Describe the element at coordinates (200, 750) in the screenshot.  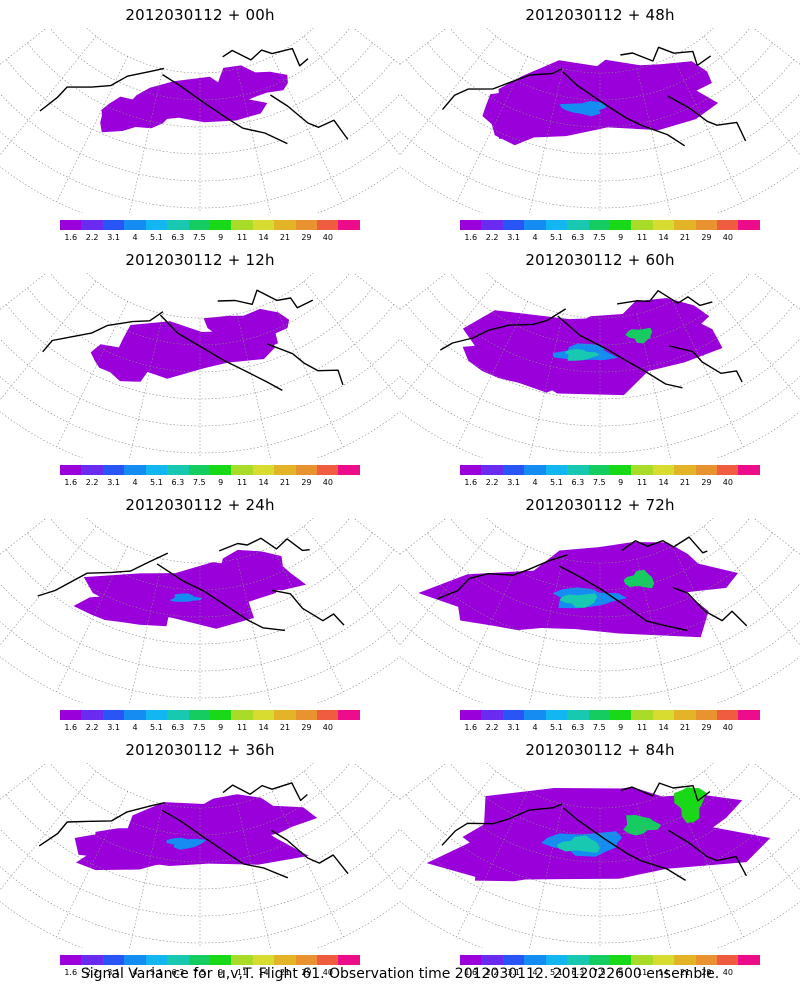
I see `panel-title: 2012030112 + 36h` at that location.